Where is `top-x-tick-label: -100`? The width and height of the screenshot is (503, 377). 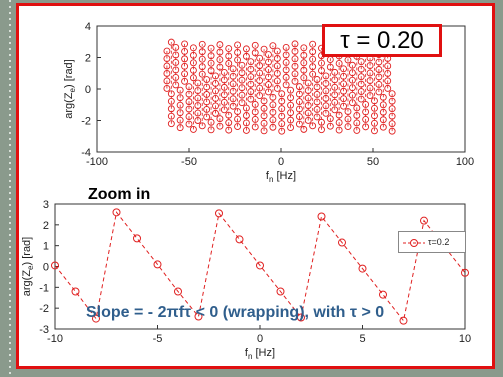
top-x-tick-label: -100 is located at coordinates (97, 162).